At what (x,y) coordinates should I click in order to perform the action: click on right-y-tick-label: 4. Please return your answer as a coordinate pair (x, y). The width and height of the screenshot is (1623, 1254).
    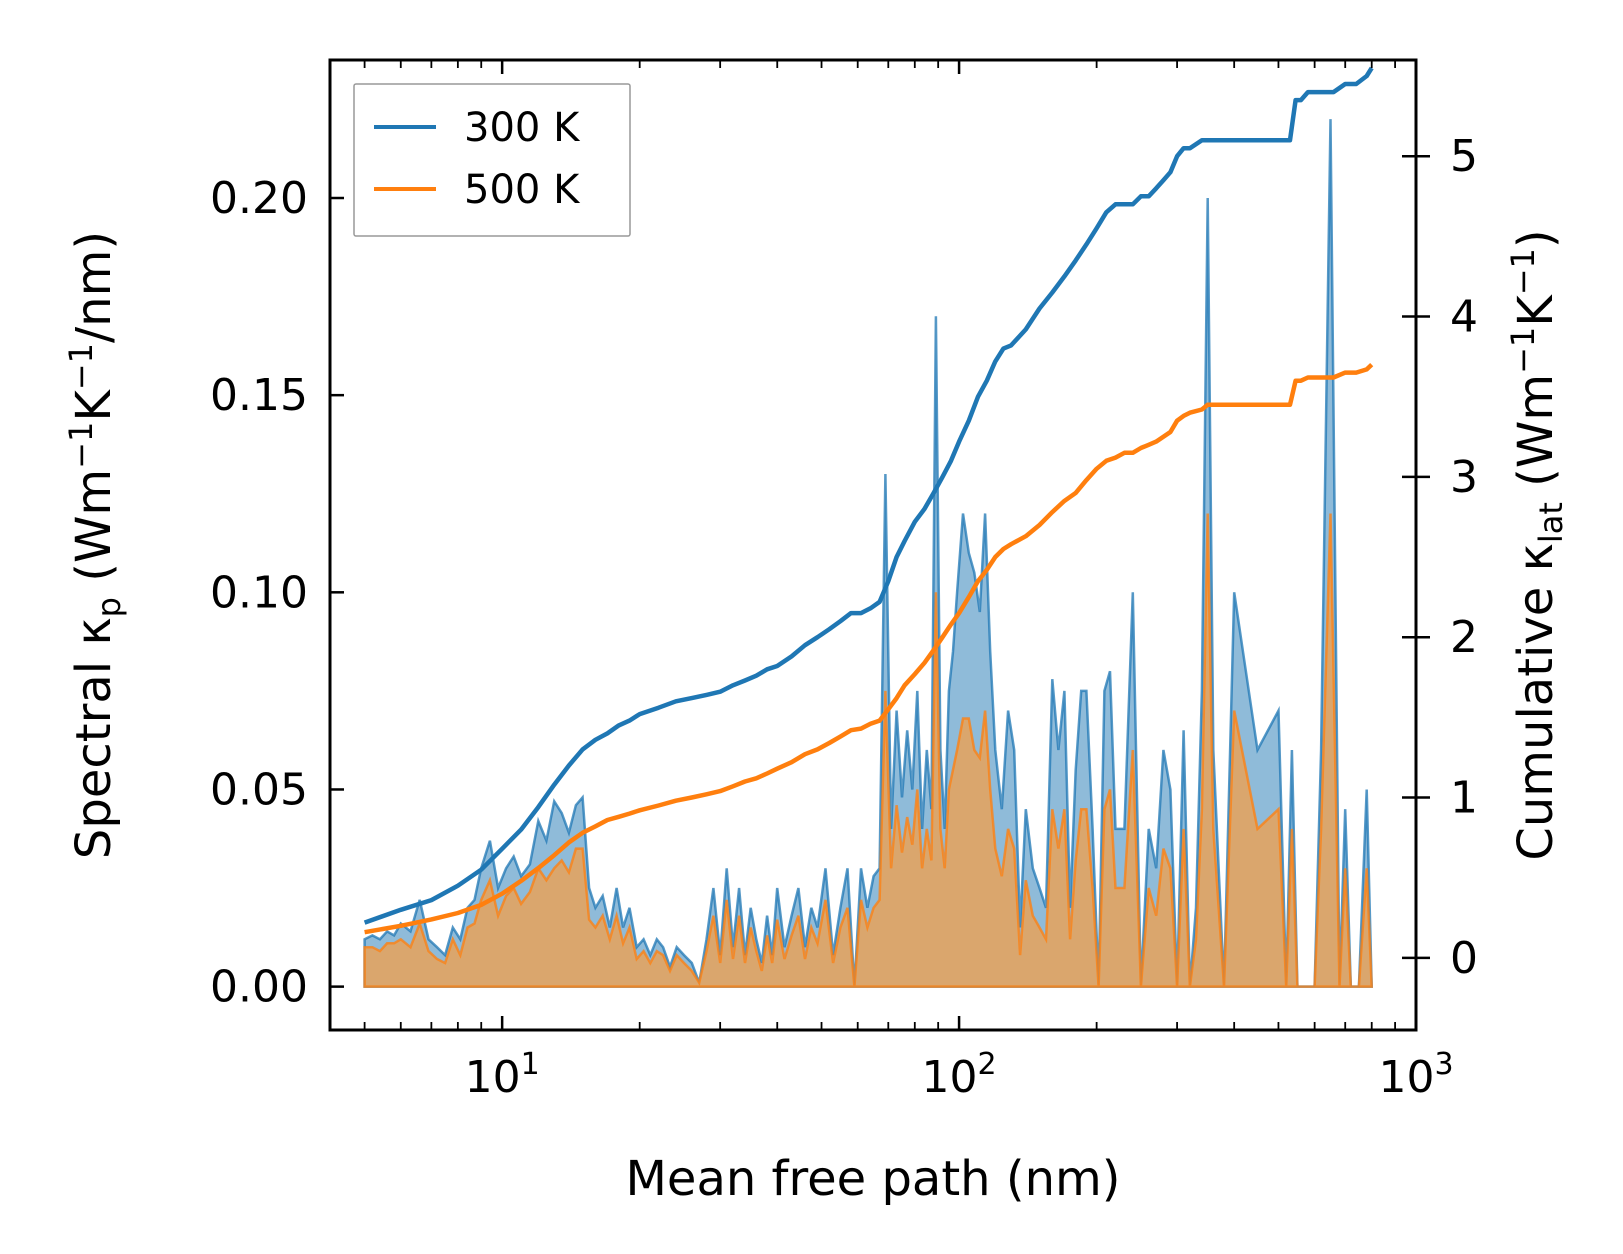
    Looking at the image, I should click on (1464, 317).